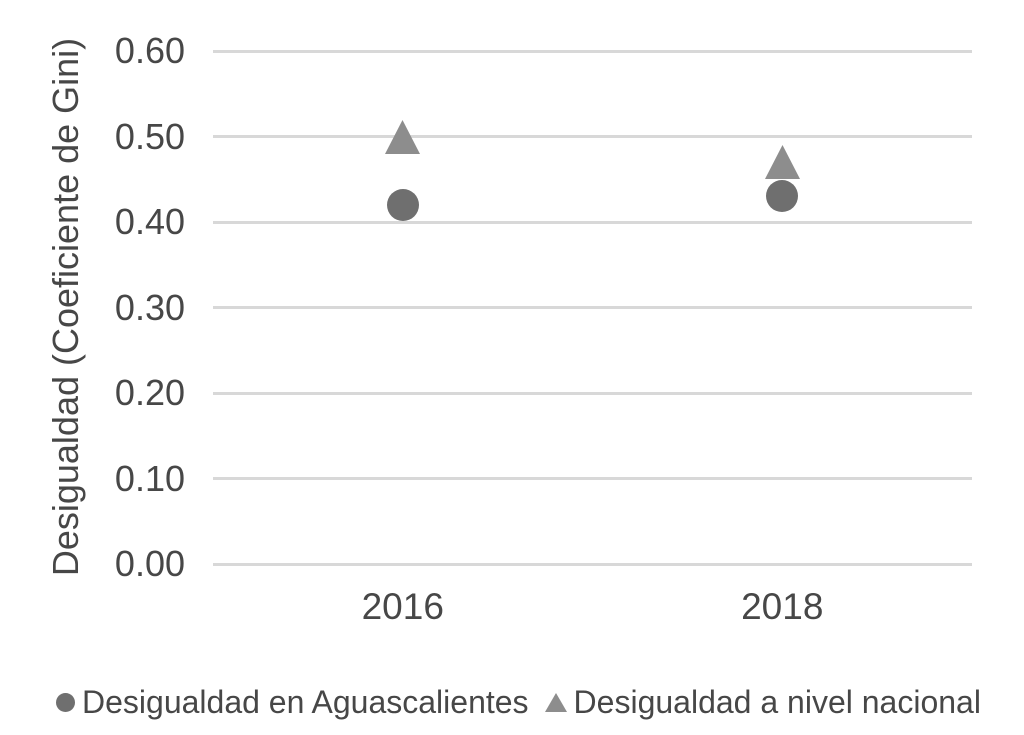 The height and width of the screenshot is (735, 1024). What do you see at coordinates (149, 478) in the screenshot?
I see `y-tick-label-0.10: 0.10` at bounding box center [149, 478].